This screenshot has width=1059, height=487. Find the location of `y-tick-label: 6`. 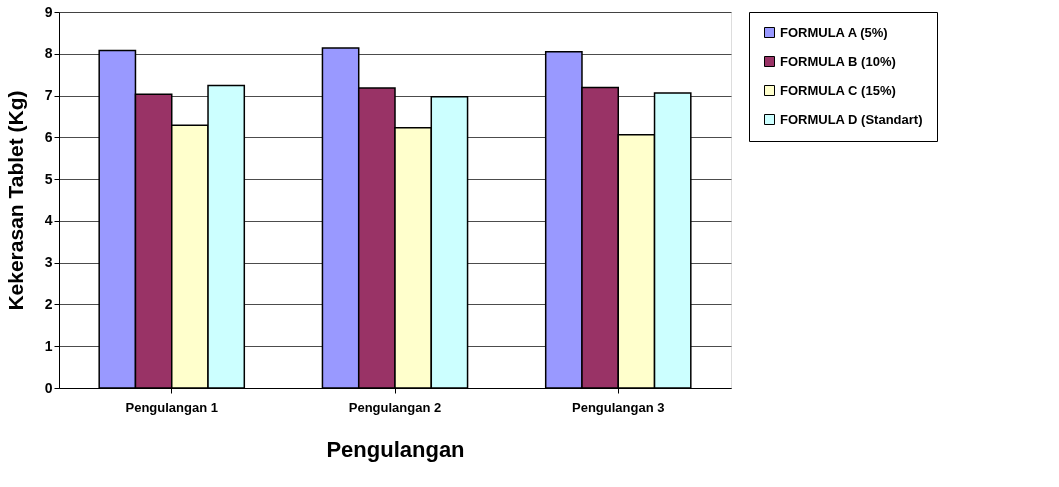

y-tick-label: 6 is located at coordinates (48, 136).